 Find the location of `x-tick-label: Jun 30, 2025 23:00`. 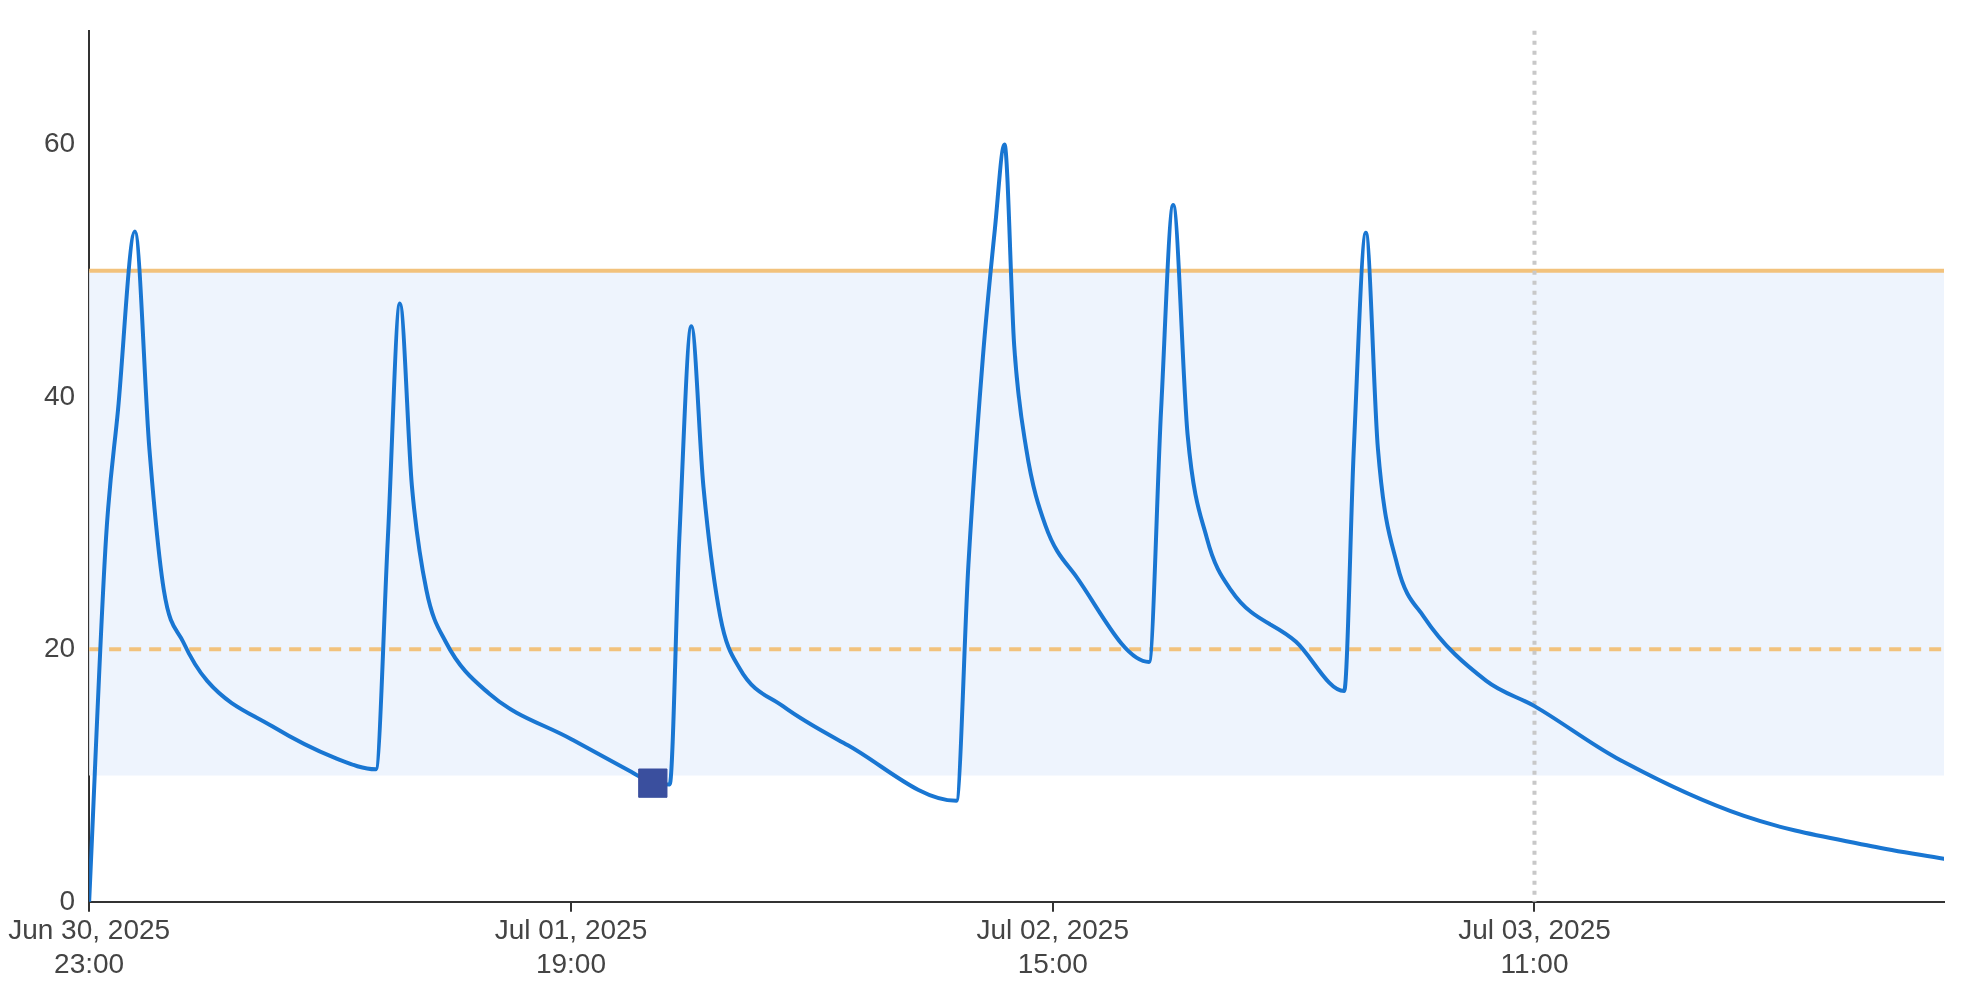

x-tick-label: Jun 30, 2025 23:00 is located at coordinates (89, 946).